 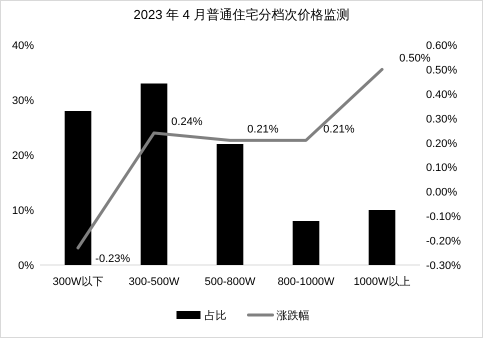 What do you see at coordinates (442, 70) in the screenshot?
I see `y2-tick-label: 0.50%` at bounding box center [442, 70].